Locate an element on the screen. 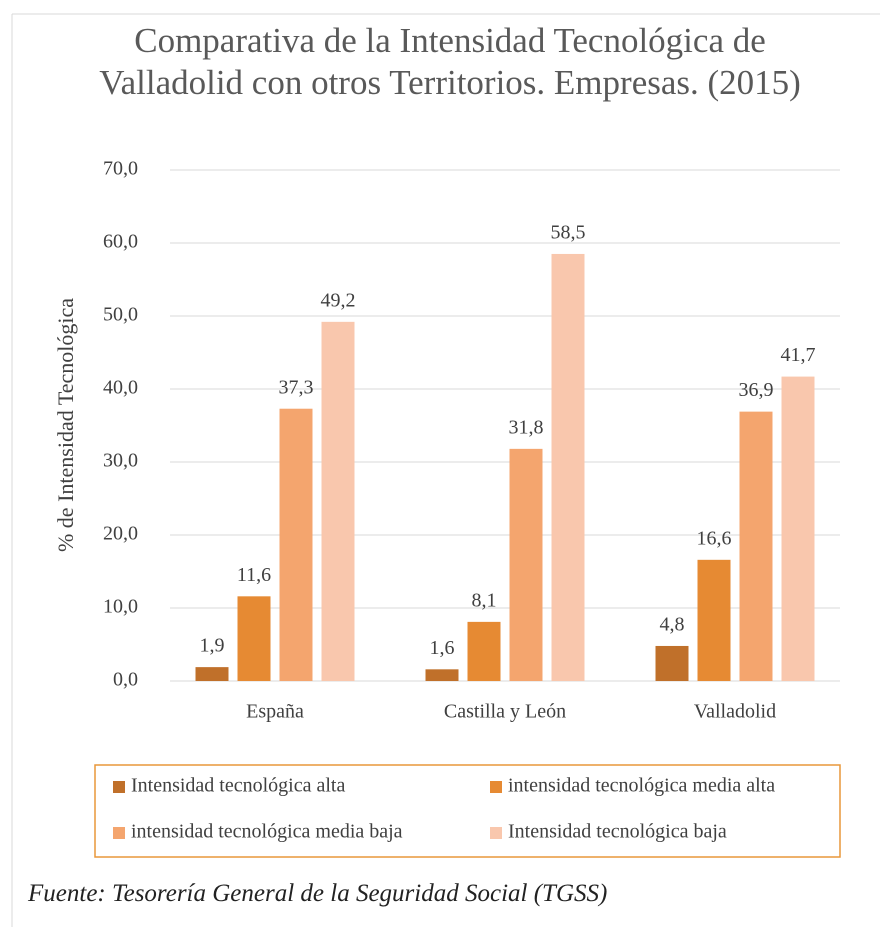 The height and width of the screenshot is (927, 880). data-label: 8,1 is located at coordinates (484, 600).